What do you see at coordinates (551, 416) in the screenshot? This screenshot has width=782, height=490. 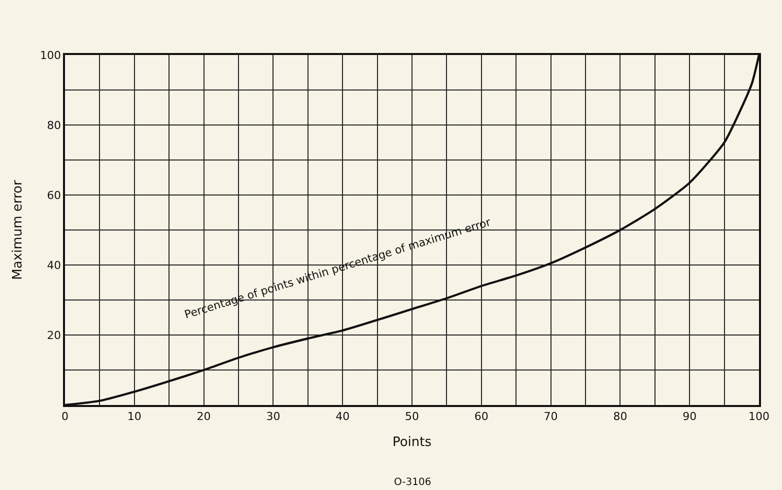 I see `x-tick-label: 70` at bounding box center [551, 416].